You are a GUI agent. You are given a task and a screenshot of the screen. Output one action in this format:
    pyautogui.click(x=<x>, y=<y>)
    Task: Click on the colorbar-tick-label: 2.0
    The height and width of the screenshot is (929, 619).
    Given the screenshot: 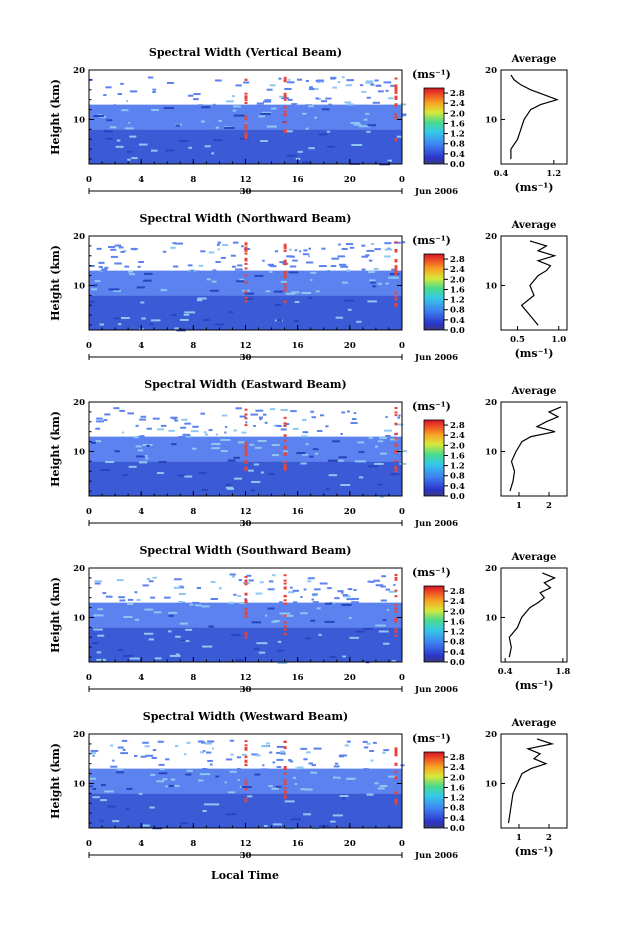 What is the action you would take?
    pyautogui.click(x=457, y=280)
    